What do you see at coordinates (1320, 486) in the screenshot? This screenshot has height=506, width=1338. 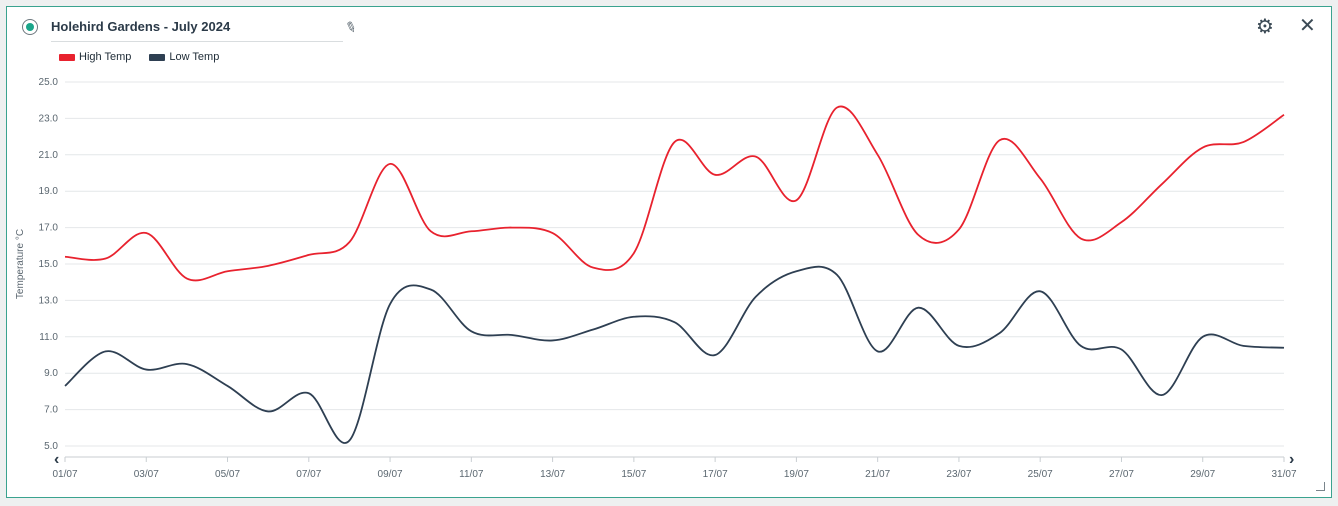 I see `resize-handle-icon` at bounding box center [1320, 486].